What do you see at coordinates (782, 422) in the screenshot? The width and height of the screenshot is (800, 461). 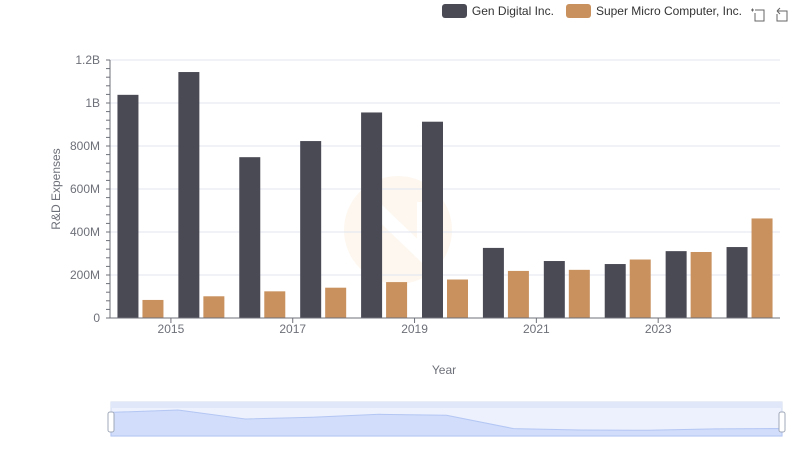 I see `data-zoom-handle-right` at bounding box center [782, 422].